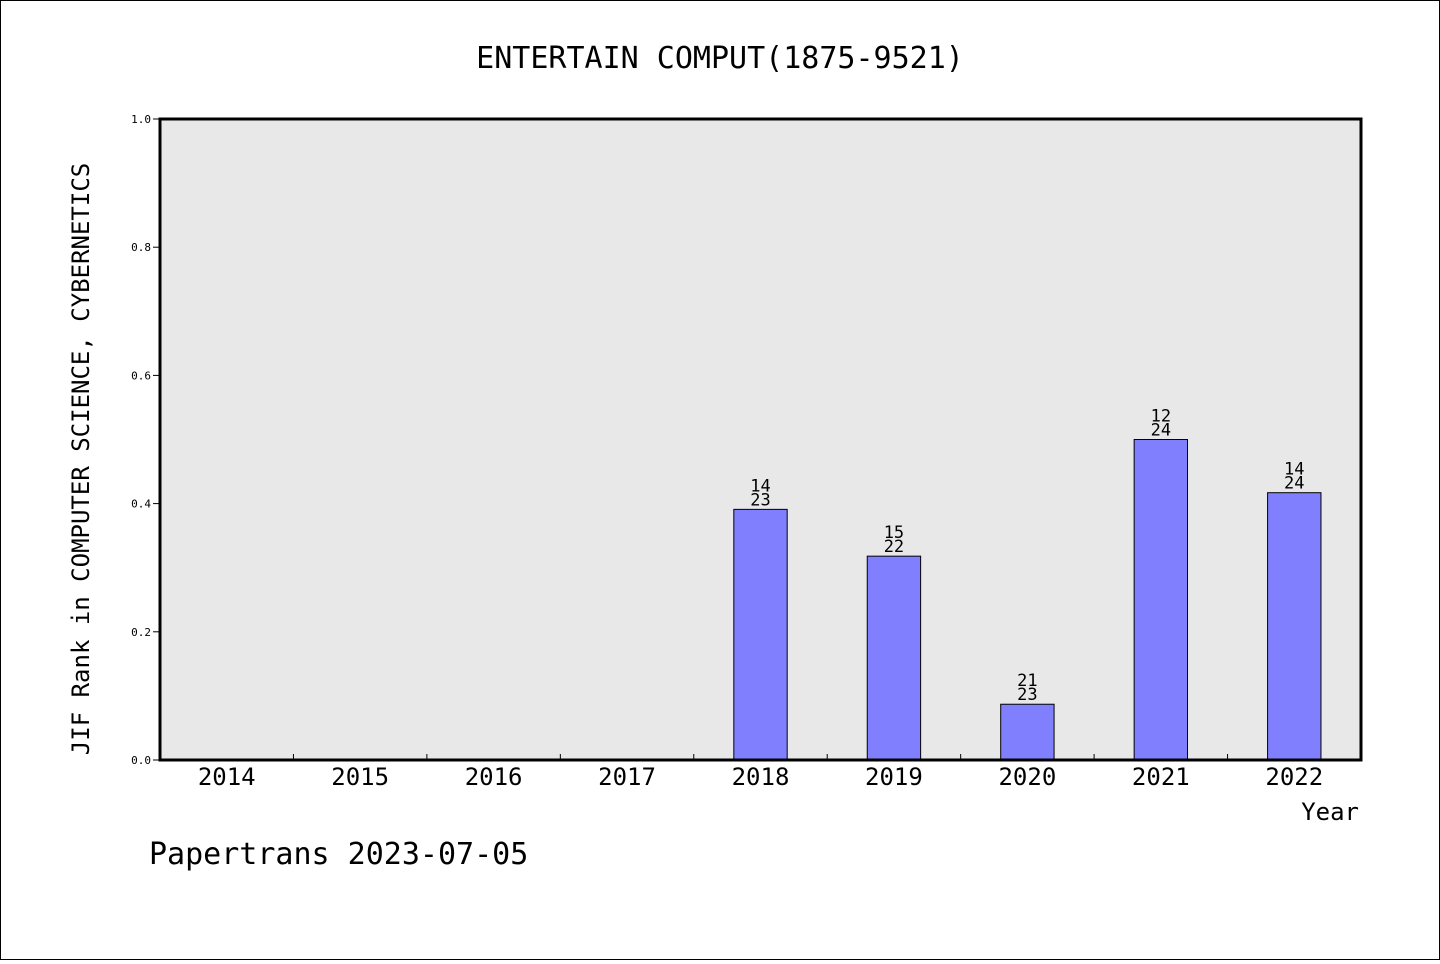 This screenshot has width=1440, height=964. Describe the element at coordinates (360, 777) in the screenshot. I see `x-tick-label: 2015` at that location.